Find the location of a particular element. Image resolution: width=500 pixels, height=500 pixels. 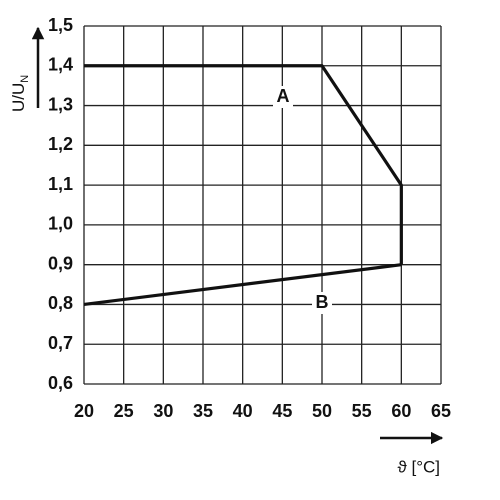

y-tick-label: 1,5 is located at coordinates (60, 25).